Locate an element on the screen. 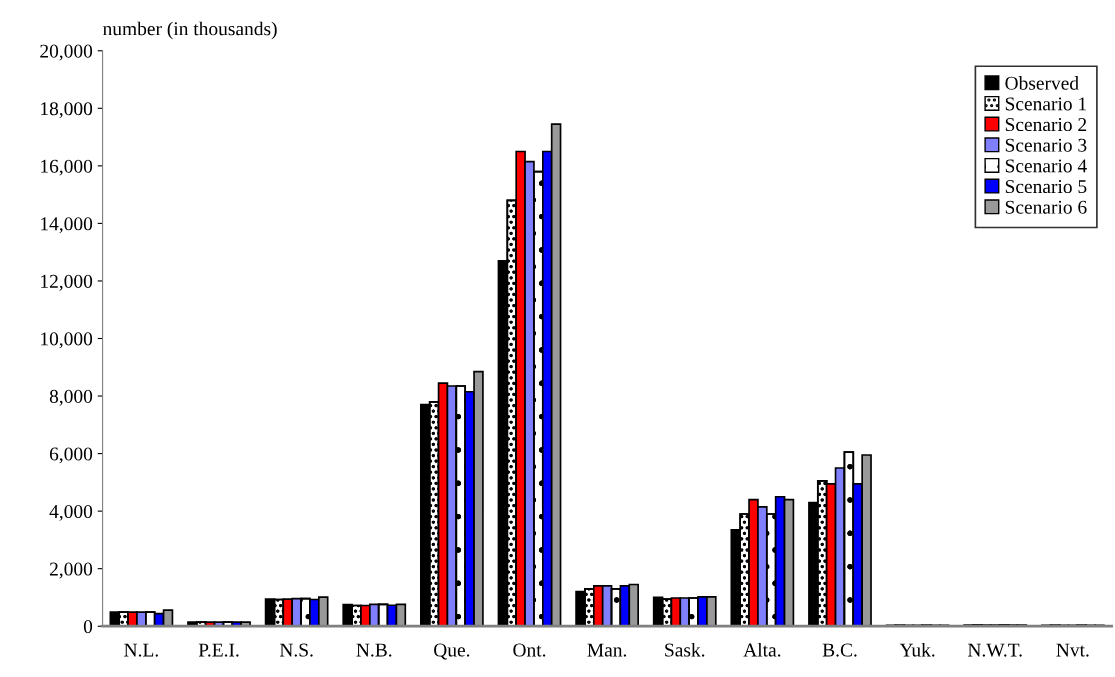 The image size is (1115, 677). x-tick-label: N.L. is located at coordinates (141, 650).